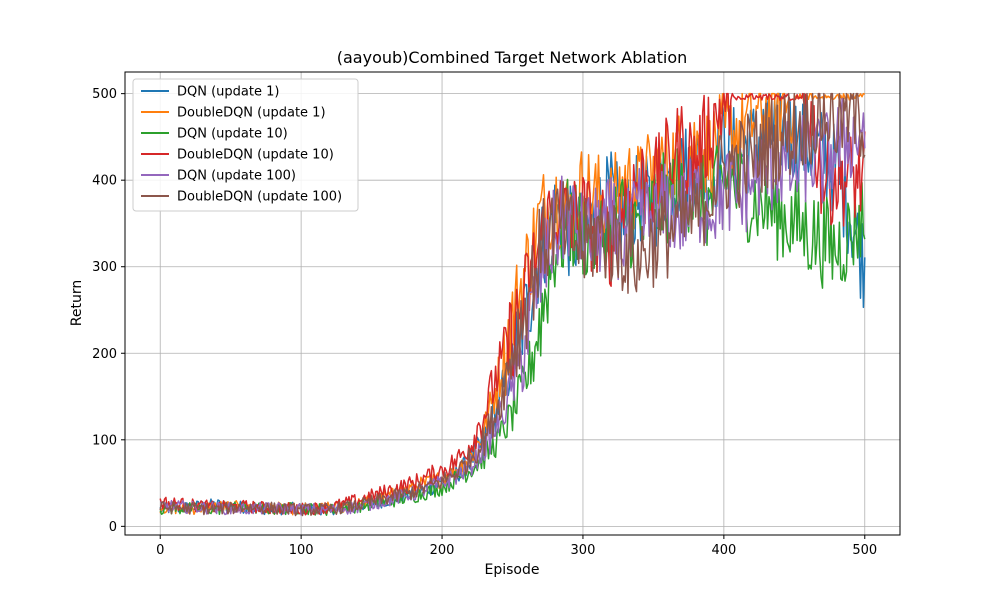 Image resolution: width=1000 pixels, height=600 pixels. I want to click on legend-box, so click(245, 145).